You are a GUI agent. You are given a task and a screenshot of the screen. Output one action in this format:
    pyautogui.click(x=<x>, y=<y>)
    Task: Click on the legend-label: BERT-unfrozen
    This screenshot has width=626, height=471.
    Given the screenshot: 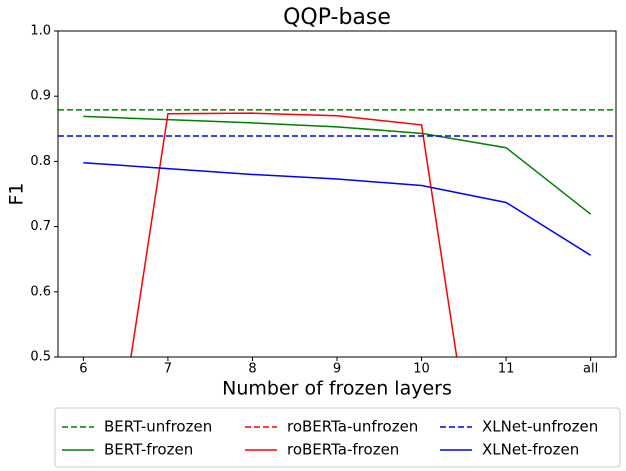 What is the action you would take?
    pyautogui.click(x=158, y=427)
    